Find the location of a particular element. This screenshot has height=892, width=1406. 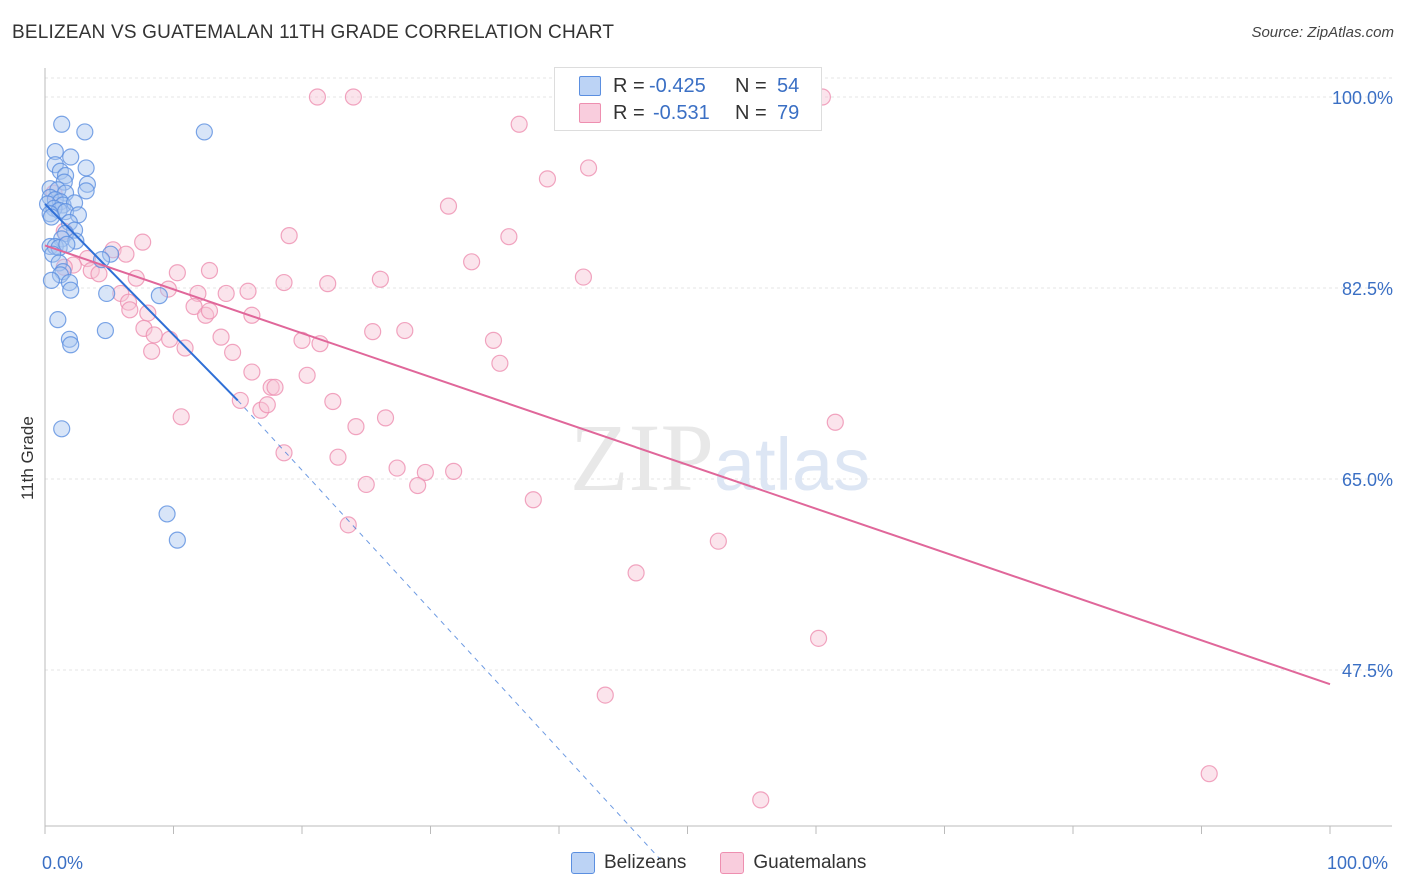

y-tick-labels: 100.0% 82.5% 65.0% 47.5% is located at coordinates (1362, 384).